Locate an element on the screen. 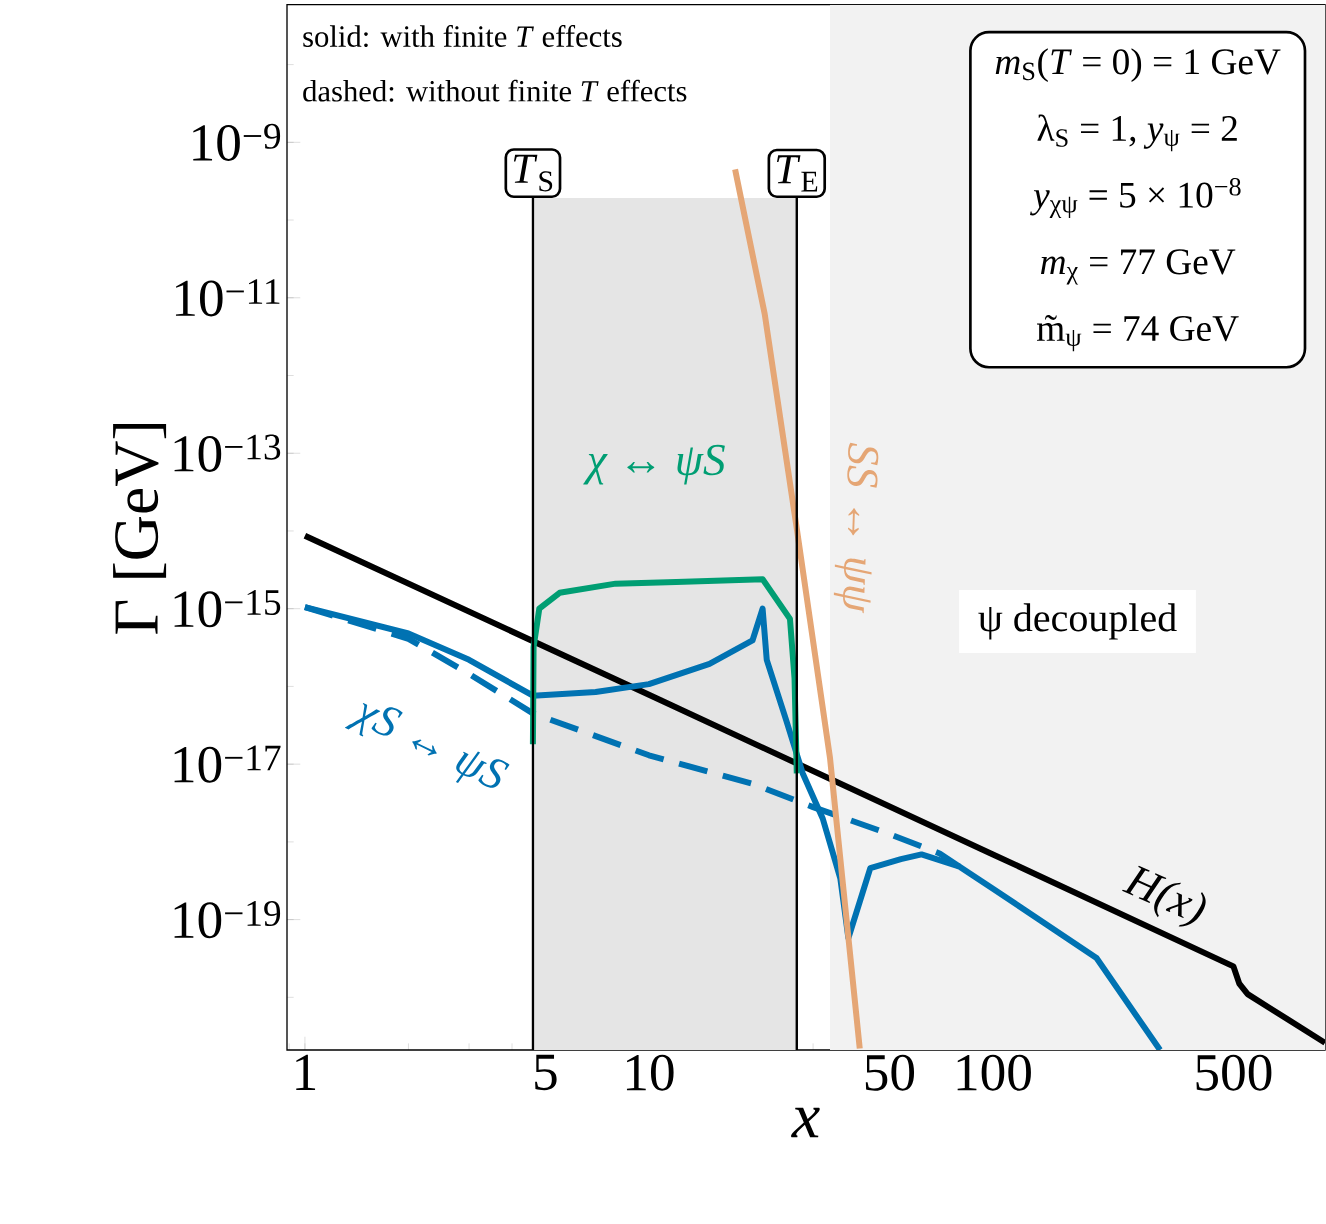  text: χS ↔ ψS is located at coordinates (427, 745).